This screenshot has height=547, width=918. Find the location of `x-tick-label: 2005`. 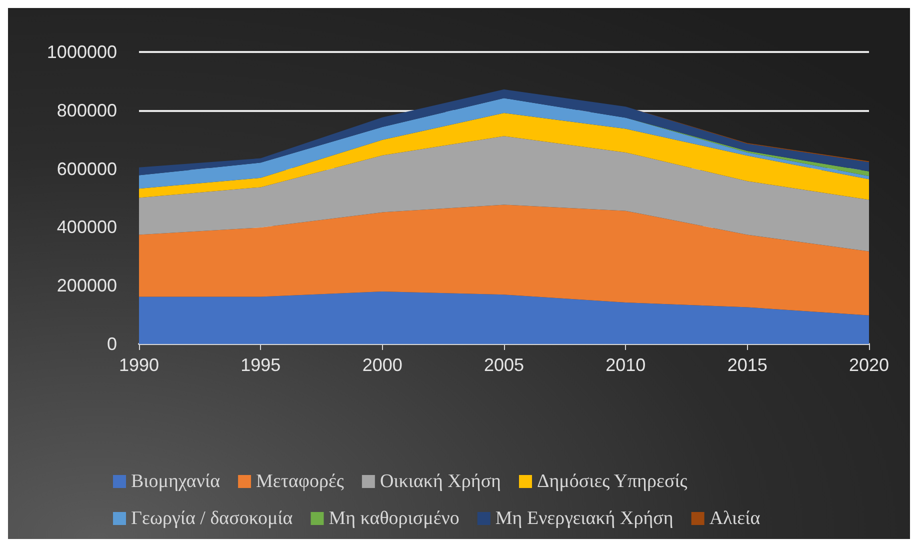

x-tick-label: 2005 is located at coordinates (504, 365).